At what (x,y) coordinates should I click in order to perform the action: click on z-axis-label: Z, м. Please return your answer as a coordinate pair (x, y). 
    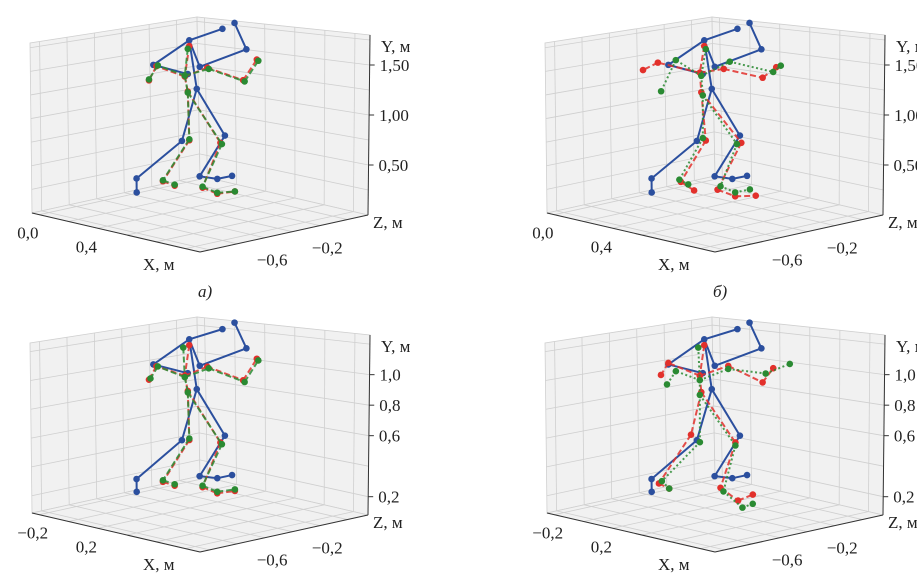
    Looking at the image, I should click on (902, 222).